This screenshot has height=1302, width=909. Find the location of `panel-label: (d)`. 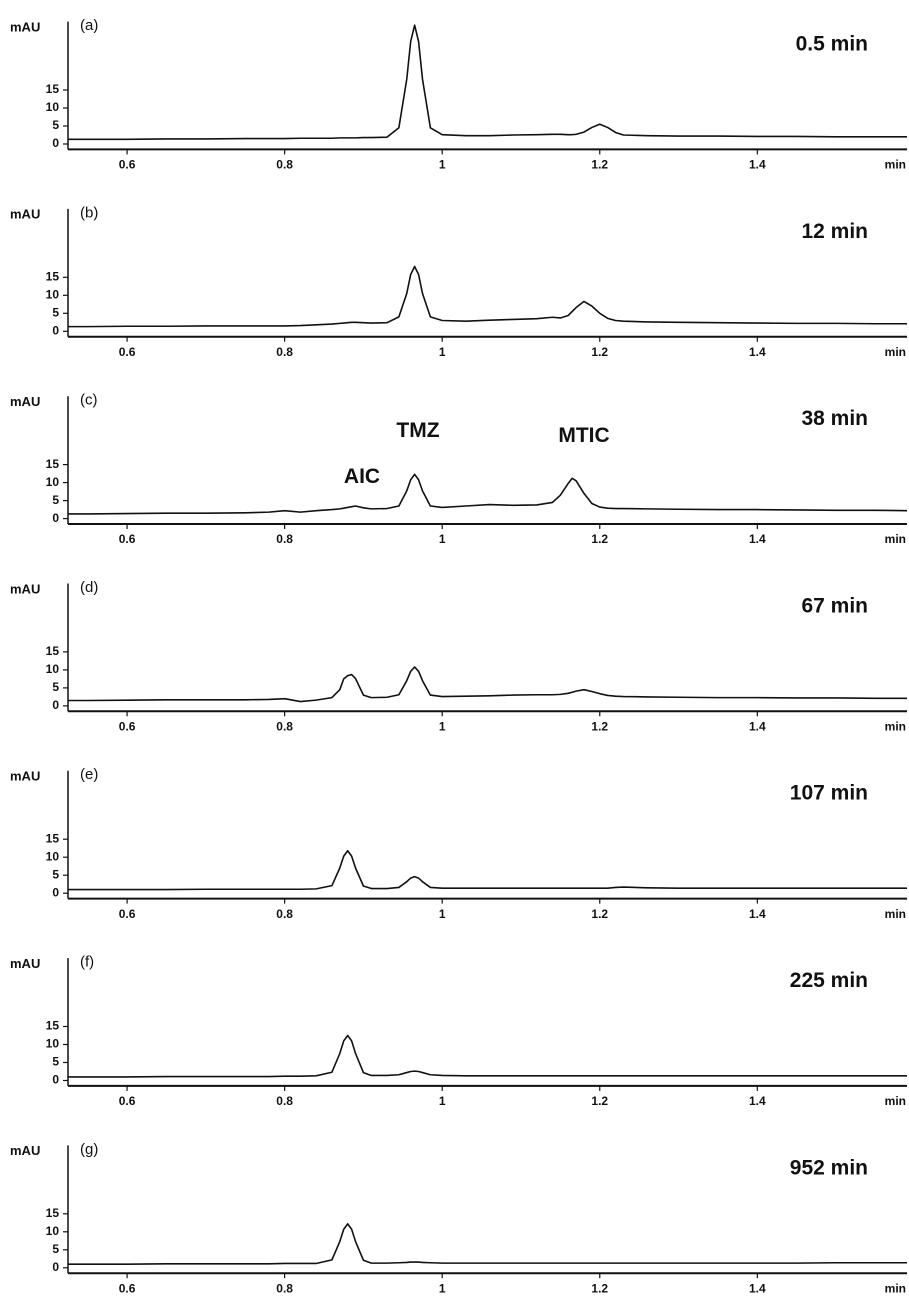

panel-label: (d) is located at coordinates (89, 587).